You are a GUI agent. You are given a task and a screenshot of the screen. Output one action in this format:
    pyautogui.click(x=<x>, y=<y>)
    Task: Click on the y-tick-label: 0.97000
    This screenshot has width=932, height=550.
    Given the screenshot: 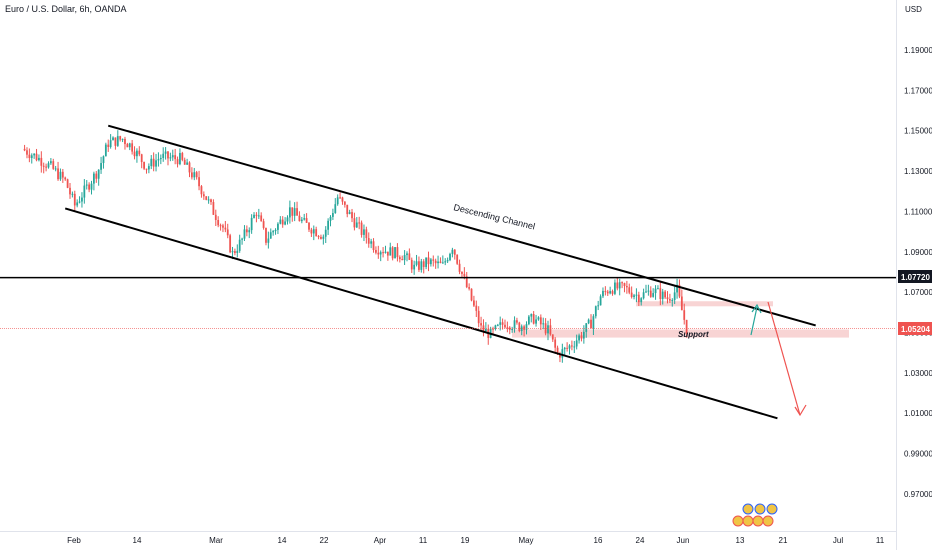 What is the action you would take?
    pyautogui.click(x=918, y=494)
    